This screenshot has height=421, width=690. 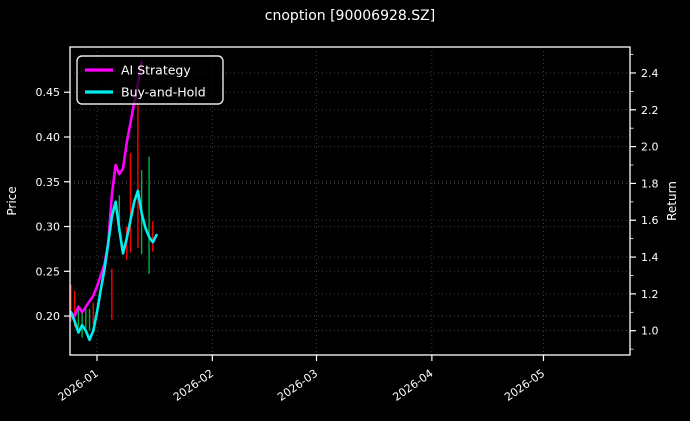 What do you see at coordinates (48, 92) in the screenshot?
I see `left-tick-label: 0.45` at bounding box center [48, 92].